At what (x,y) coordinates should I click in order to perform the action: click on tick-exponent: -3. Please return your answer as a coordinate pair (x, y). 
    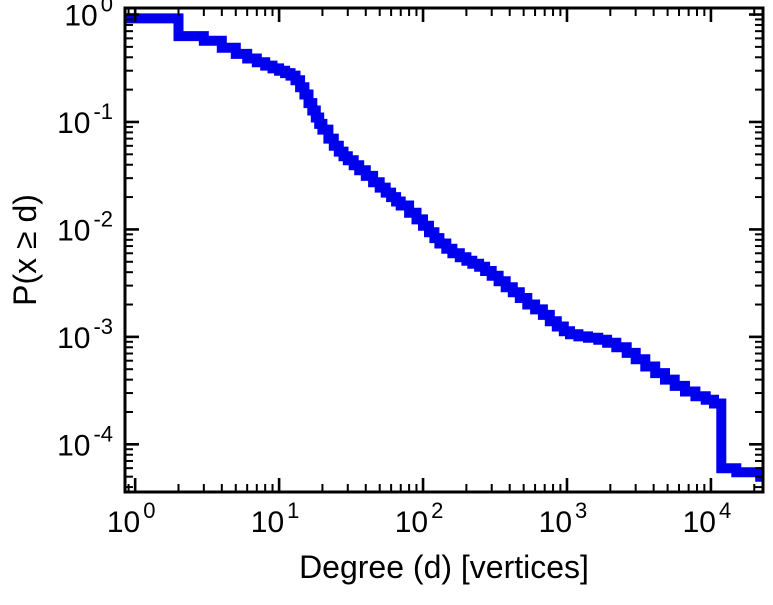
    Looking at the image, I should click on (103, 326).